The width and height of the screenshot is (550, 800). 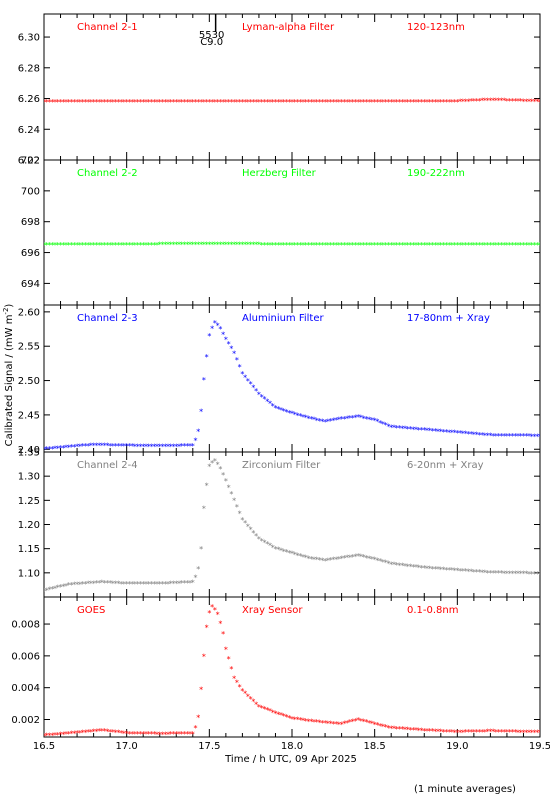 I want to click on y-tick-label: 1.15, so click(x=29, y=549).